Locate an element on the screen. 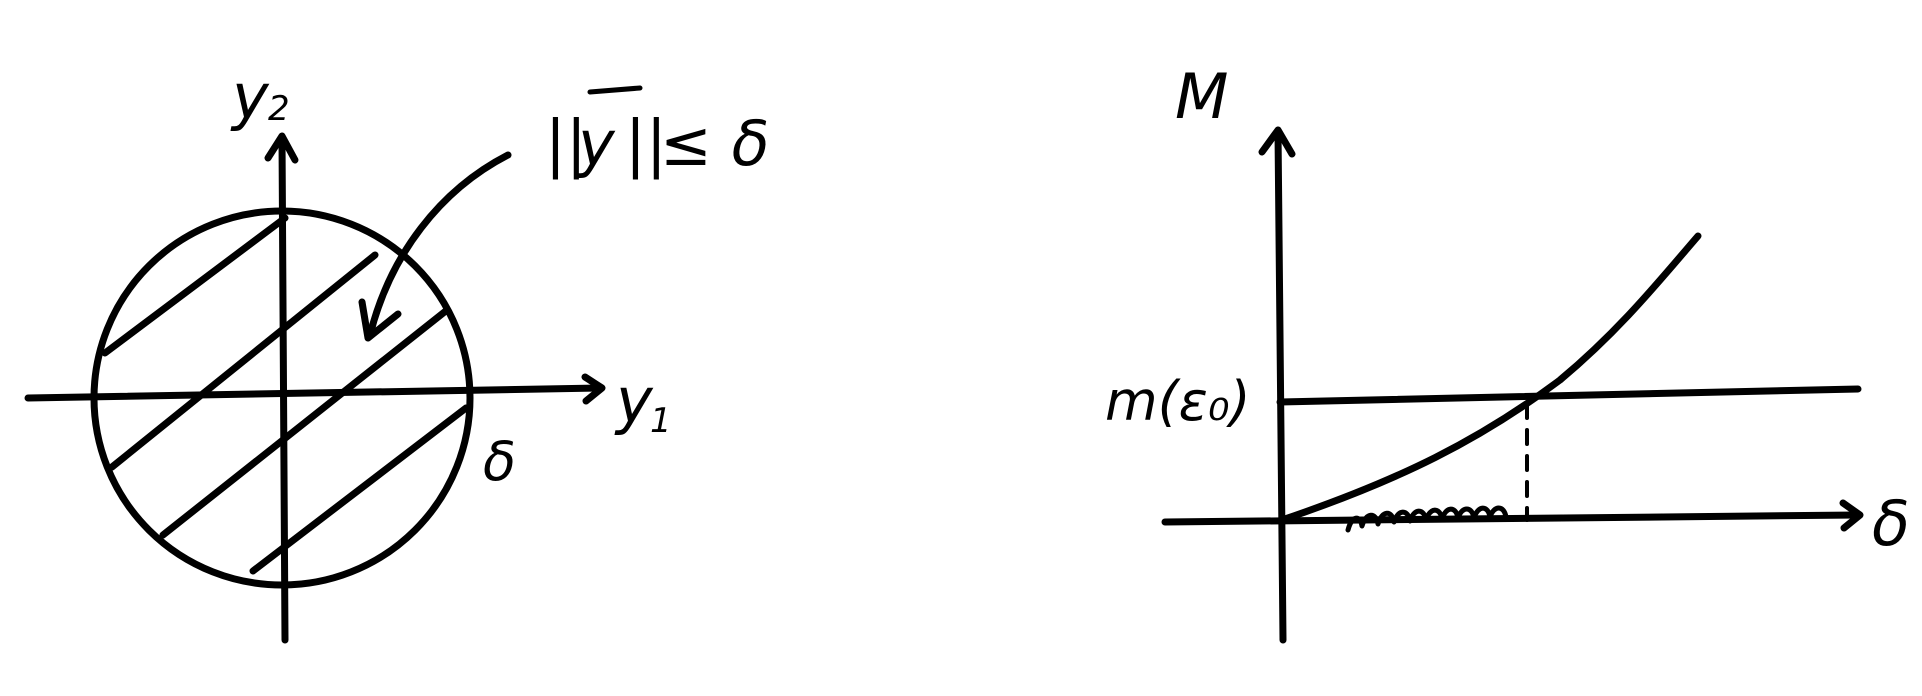 The width and height of the screenshot is (1922, 696). axis-M is located at coordinates (1280, 386).